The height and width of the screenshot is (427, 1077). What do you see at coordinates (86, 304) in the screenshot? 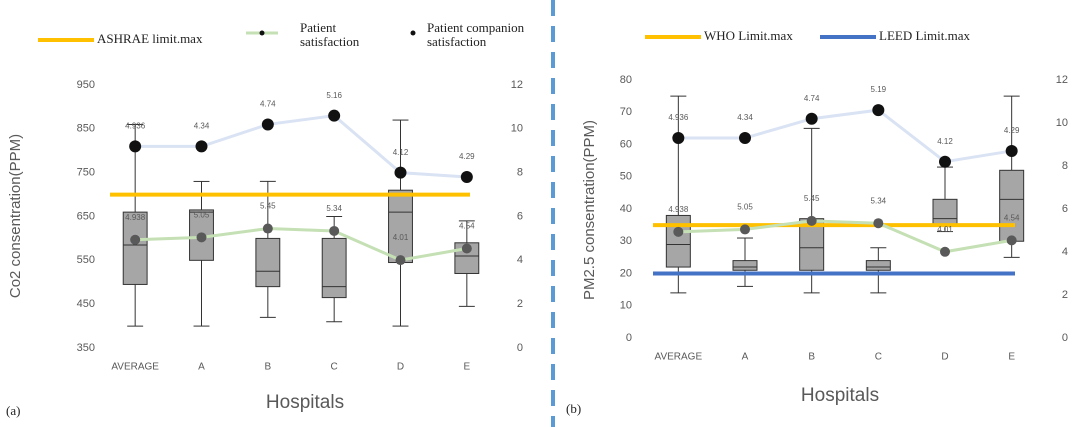
I see `y-tick-label: 450` at bounding box center [86, 304].